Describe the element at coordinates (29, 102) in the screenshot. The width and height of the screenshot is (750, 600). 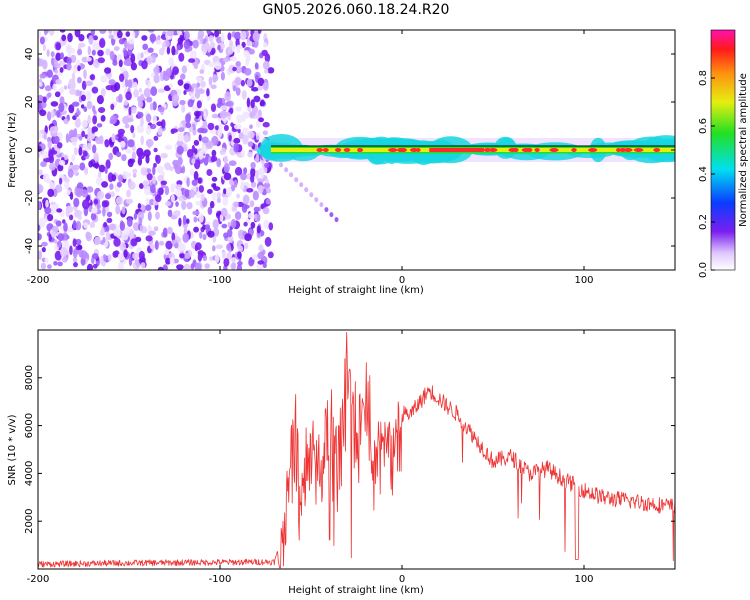
I see `spectrogram-y-tick-label: 20` at that location.